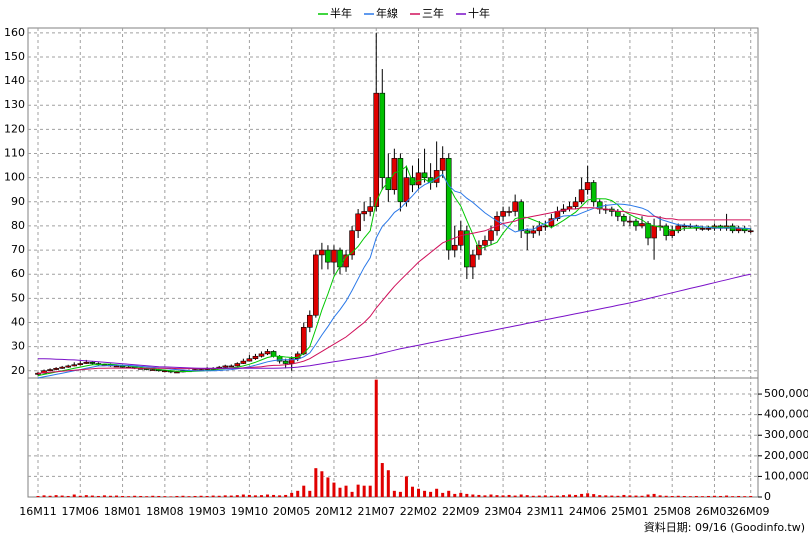 Image resolution: width=808 pixels, height=540 pixels. What do you see at coordinates (18, 321) in the screenshot?
I see `y-tick-label: 40` at bounding box center [18, 321].